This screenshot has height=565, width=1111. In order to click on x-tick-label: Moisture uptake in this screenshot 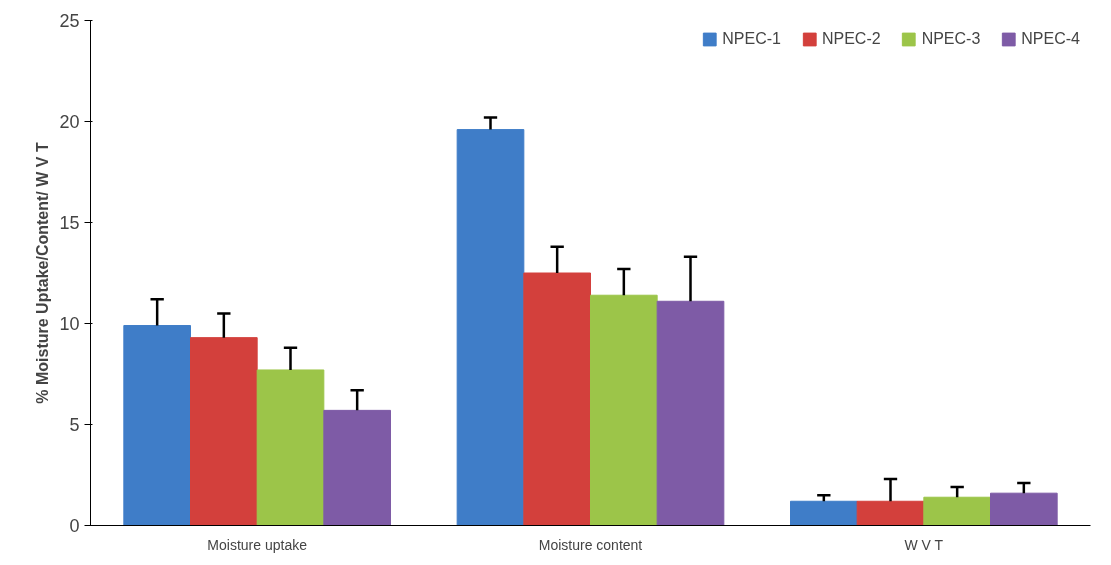, I will do `click(257, 544)`.